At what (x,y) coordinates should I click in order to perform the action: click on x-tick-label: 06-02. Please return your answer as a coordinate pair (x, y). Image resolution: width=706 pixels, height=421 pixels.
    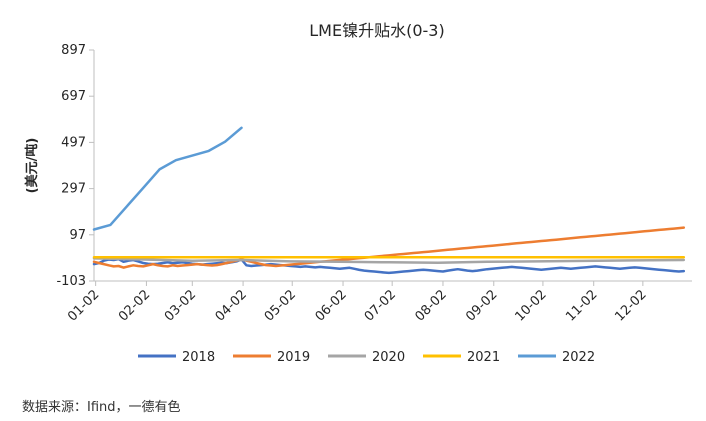
    Looking at the image, I should click on (331, 305).